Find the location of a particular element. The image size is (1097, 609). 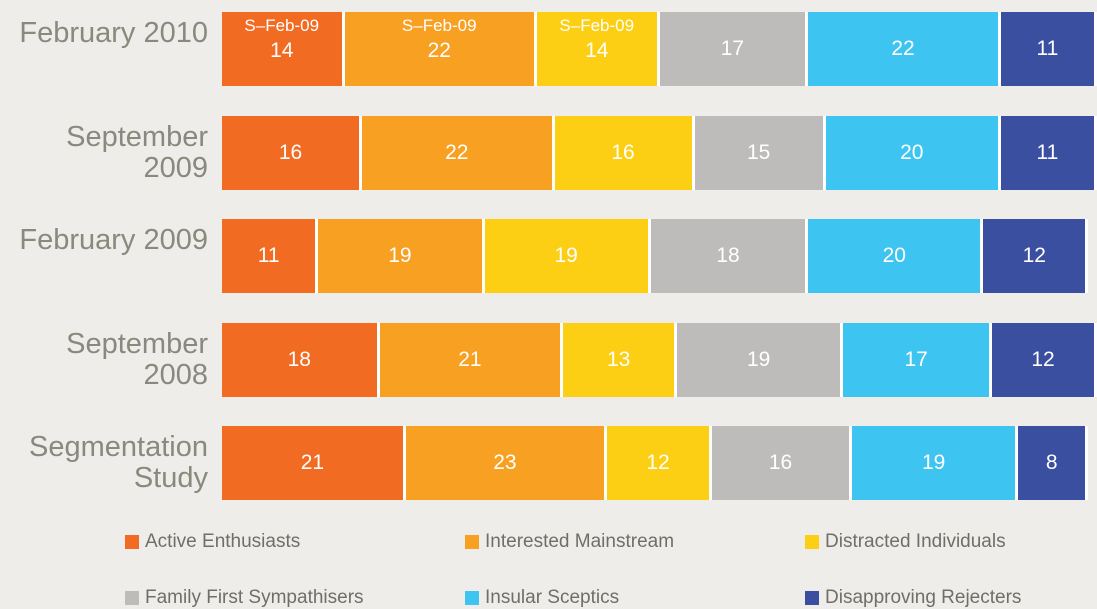

legend-item: Family First Sympathisers is located at coordinates (244, 598).